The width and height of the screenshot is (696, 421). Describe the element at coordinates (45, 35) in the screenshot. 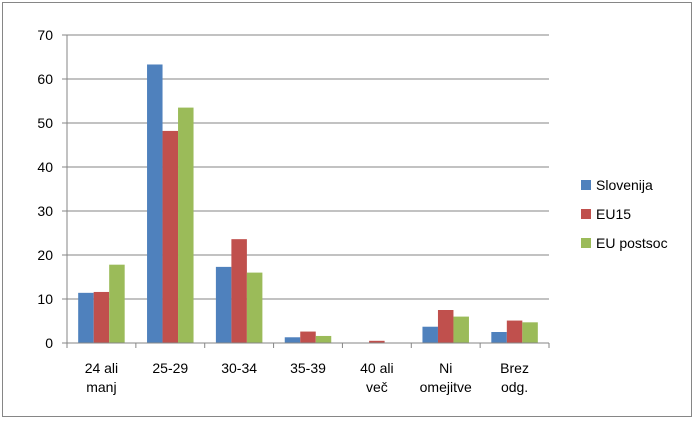

I see `y-tick-label: 70` at that location.